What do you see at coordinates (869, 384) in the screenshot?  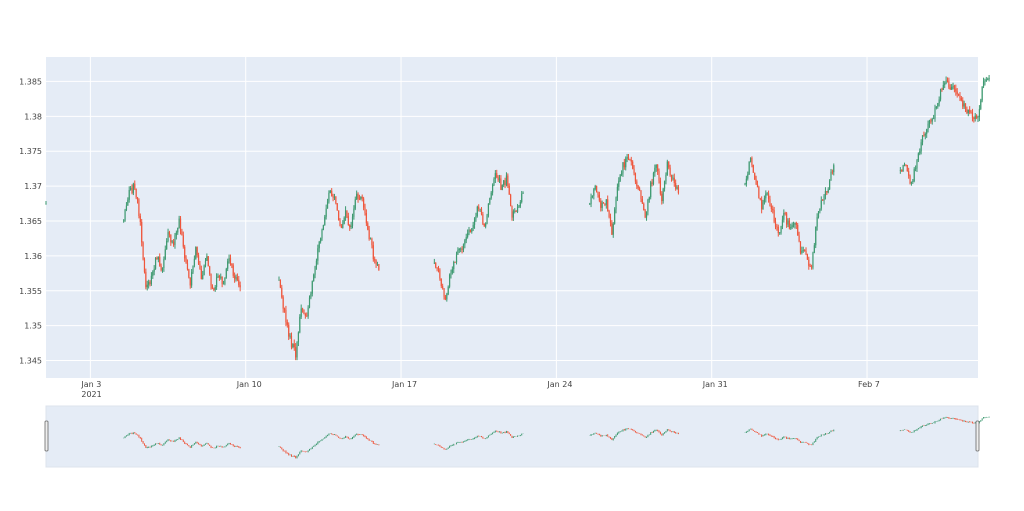 I see `x-tick-label: Feb 7` at bounding box center [869, 384].